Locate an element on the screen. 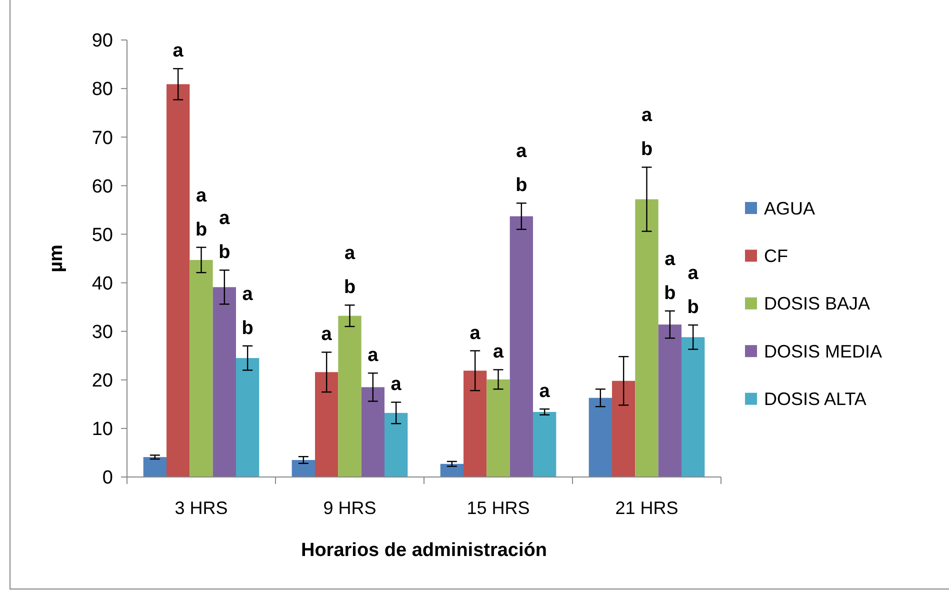 The width and height of the screenshot is (949, 590). y-tick-label: 90 is located at coordinates (102, 41).